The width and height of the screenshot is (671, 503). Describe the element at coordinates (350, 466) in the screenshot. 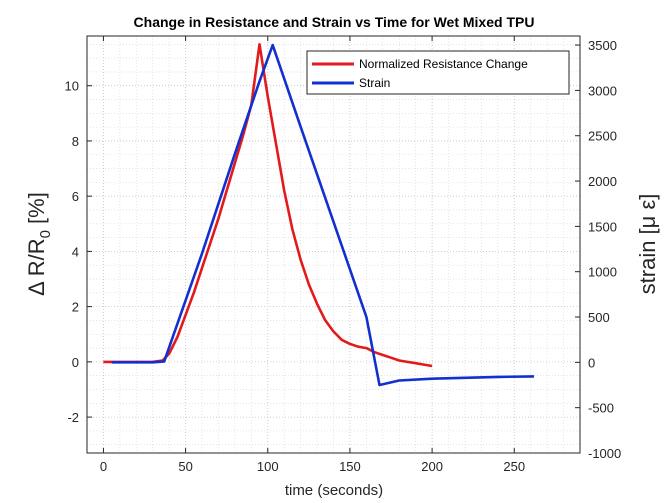

I see `x-tick-label: 150` at that location.